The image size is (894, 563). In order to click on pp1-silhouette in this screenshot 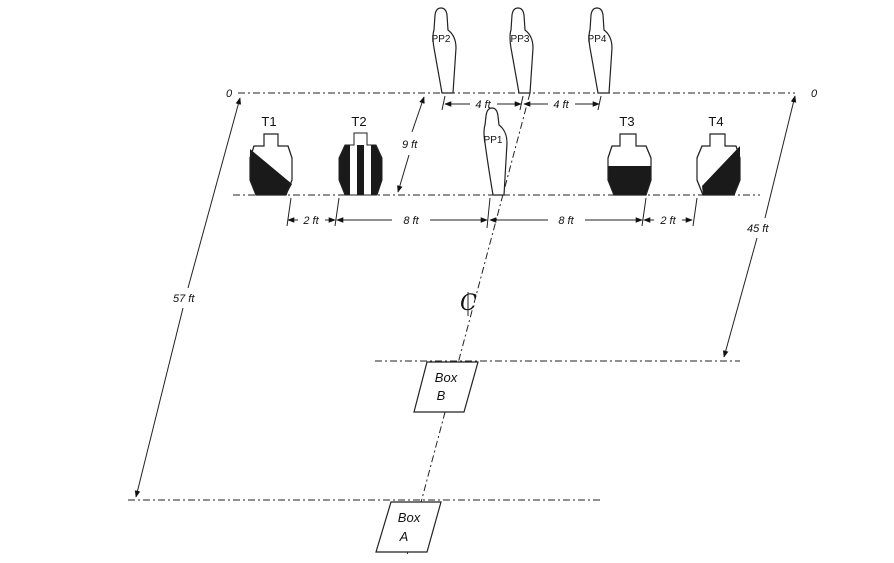, I will do `click(495, 151)`.